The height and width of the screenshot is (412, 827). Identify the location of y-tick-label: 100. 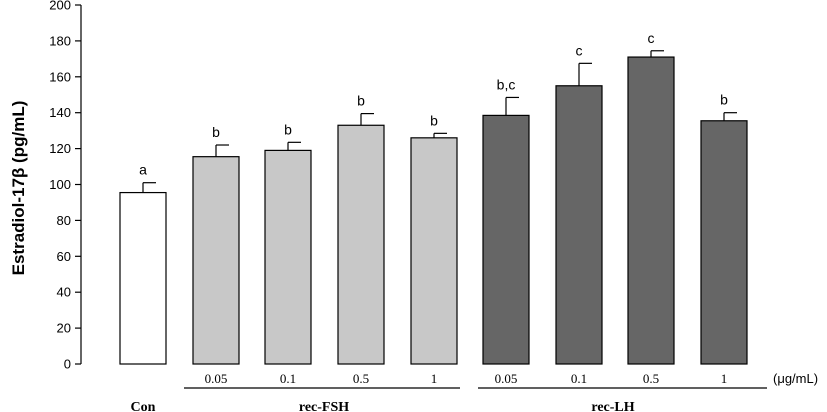
(60, 184).